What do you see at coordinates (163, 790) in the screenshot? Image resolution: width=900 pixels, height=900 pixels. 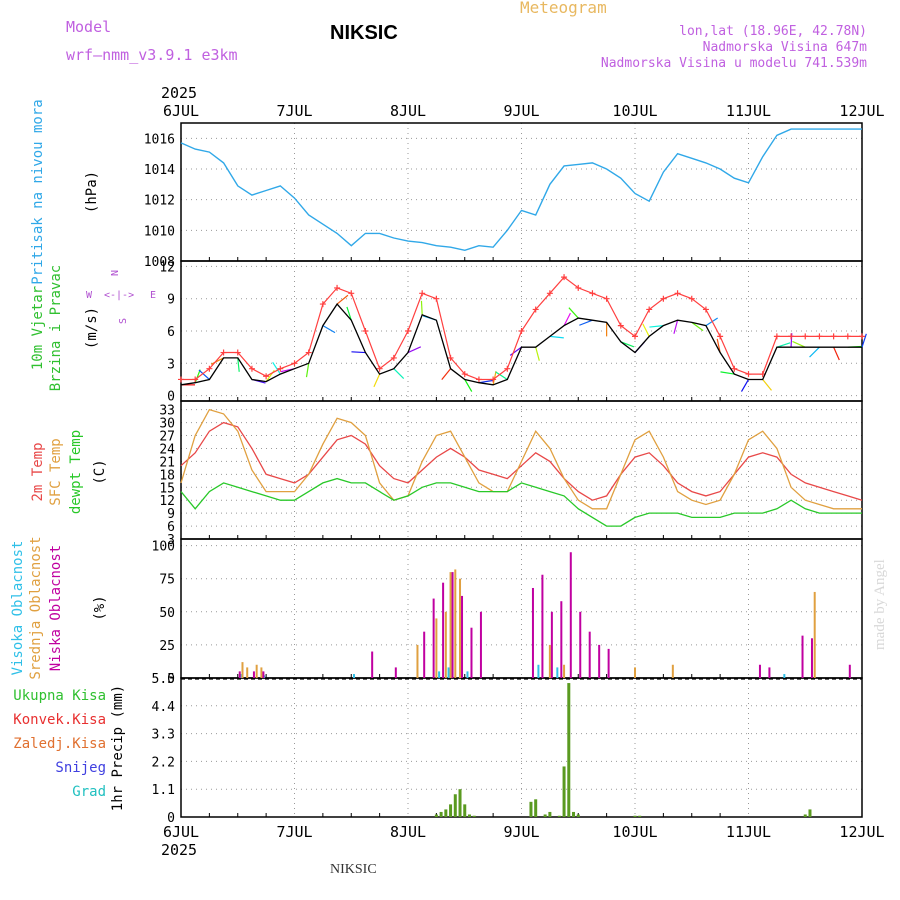 I see `y-tick-label: 1.1` at bounding box center [163, 790].